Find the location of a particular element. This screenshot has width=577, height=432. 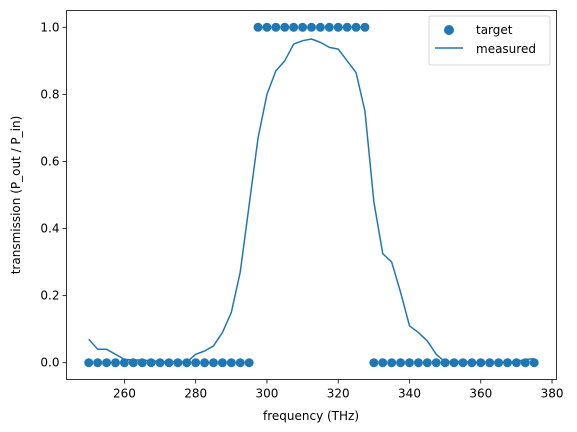

x-tick-label: 380 is located at coordinates (552, 394).